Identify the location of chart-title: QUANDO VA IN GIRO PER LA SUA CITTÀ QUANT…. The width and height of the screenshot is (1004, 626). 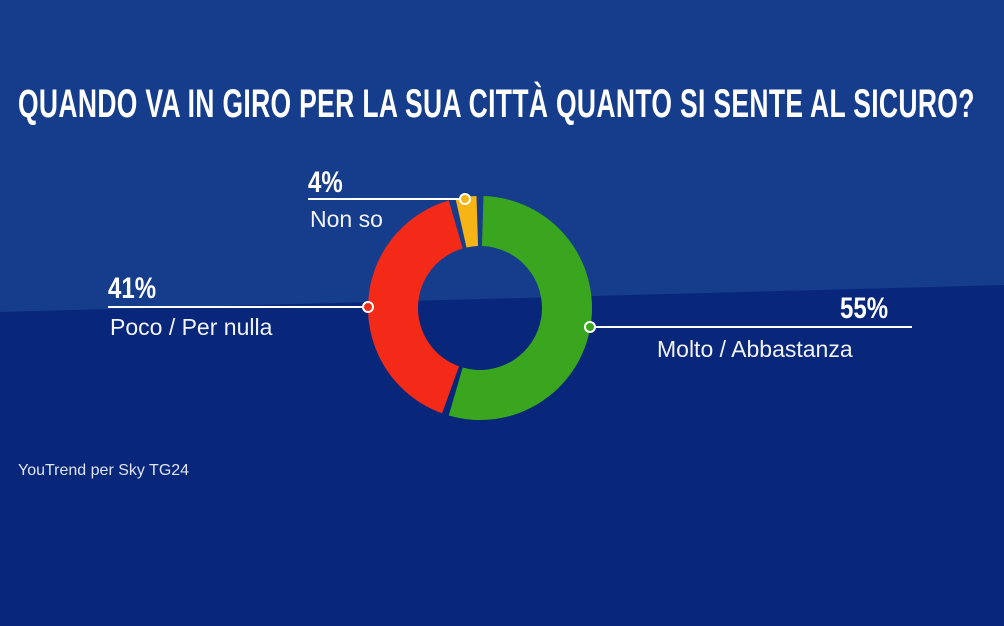
(496, 104).